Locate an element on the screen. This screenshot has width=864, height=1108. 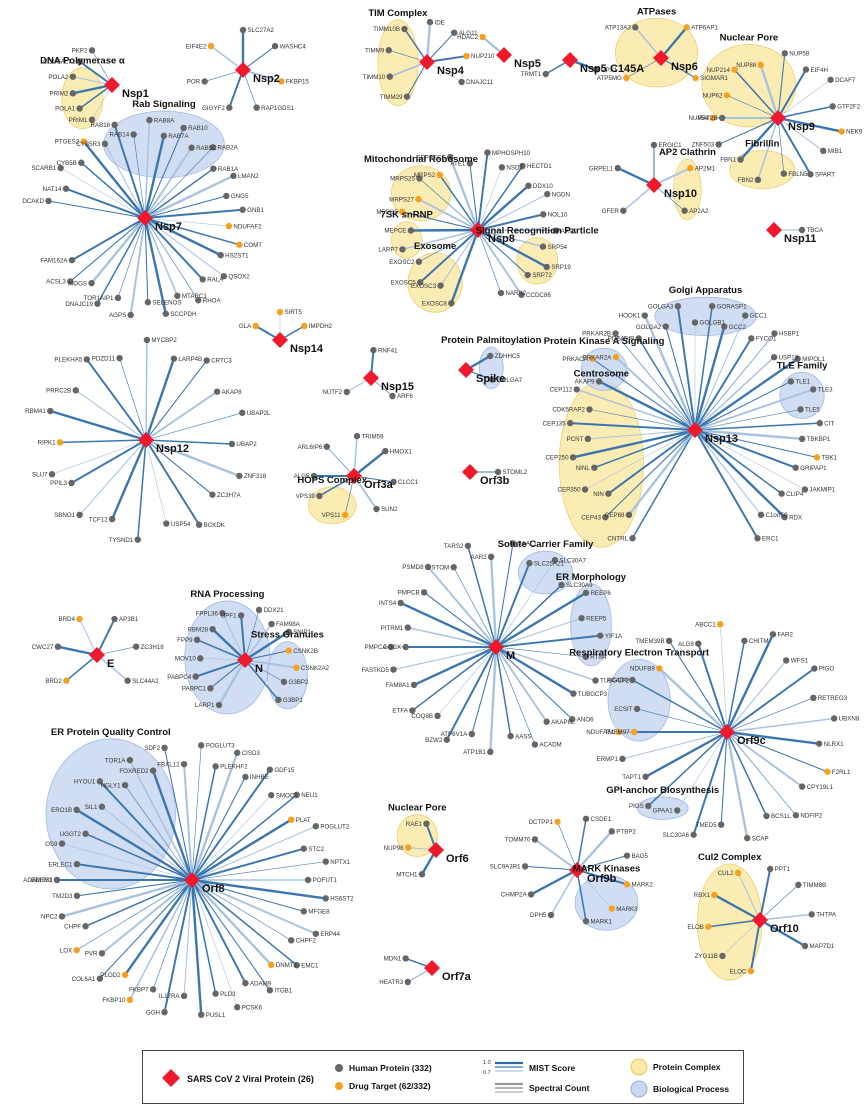
viral-node-nsp15 is located at coordinates (371, 378).